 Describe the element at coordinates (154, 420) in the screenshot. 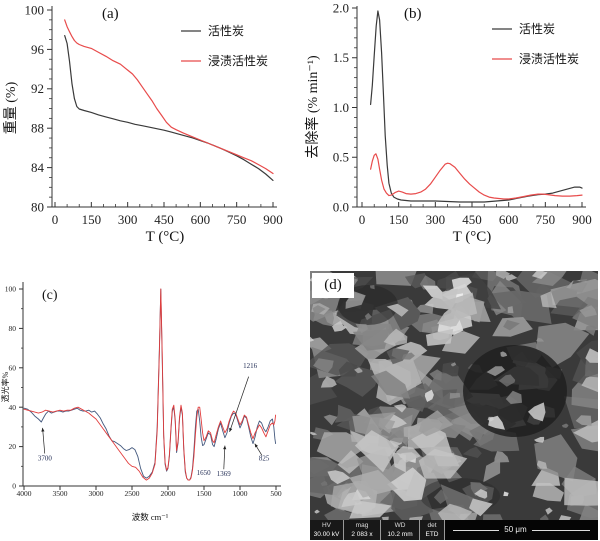

I see `annotations: 3700 1650 1369 1216 825` at that location.